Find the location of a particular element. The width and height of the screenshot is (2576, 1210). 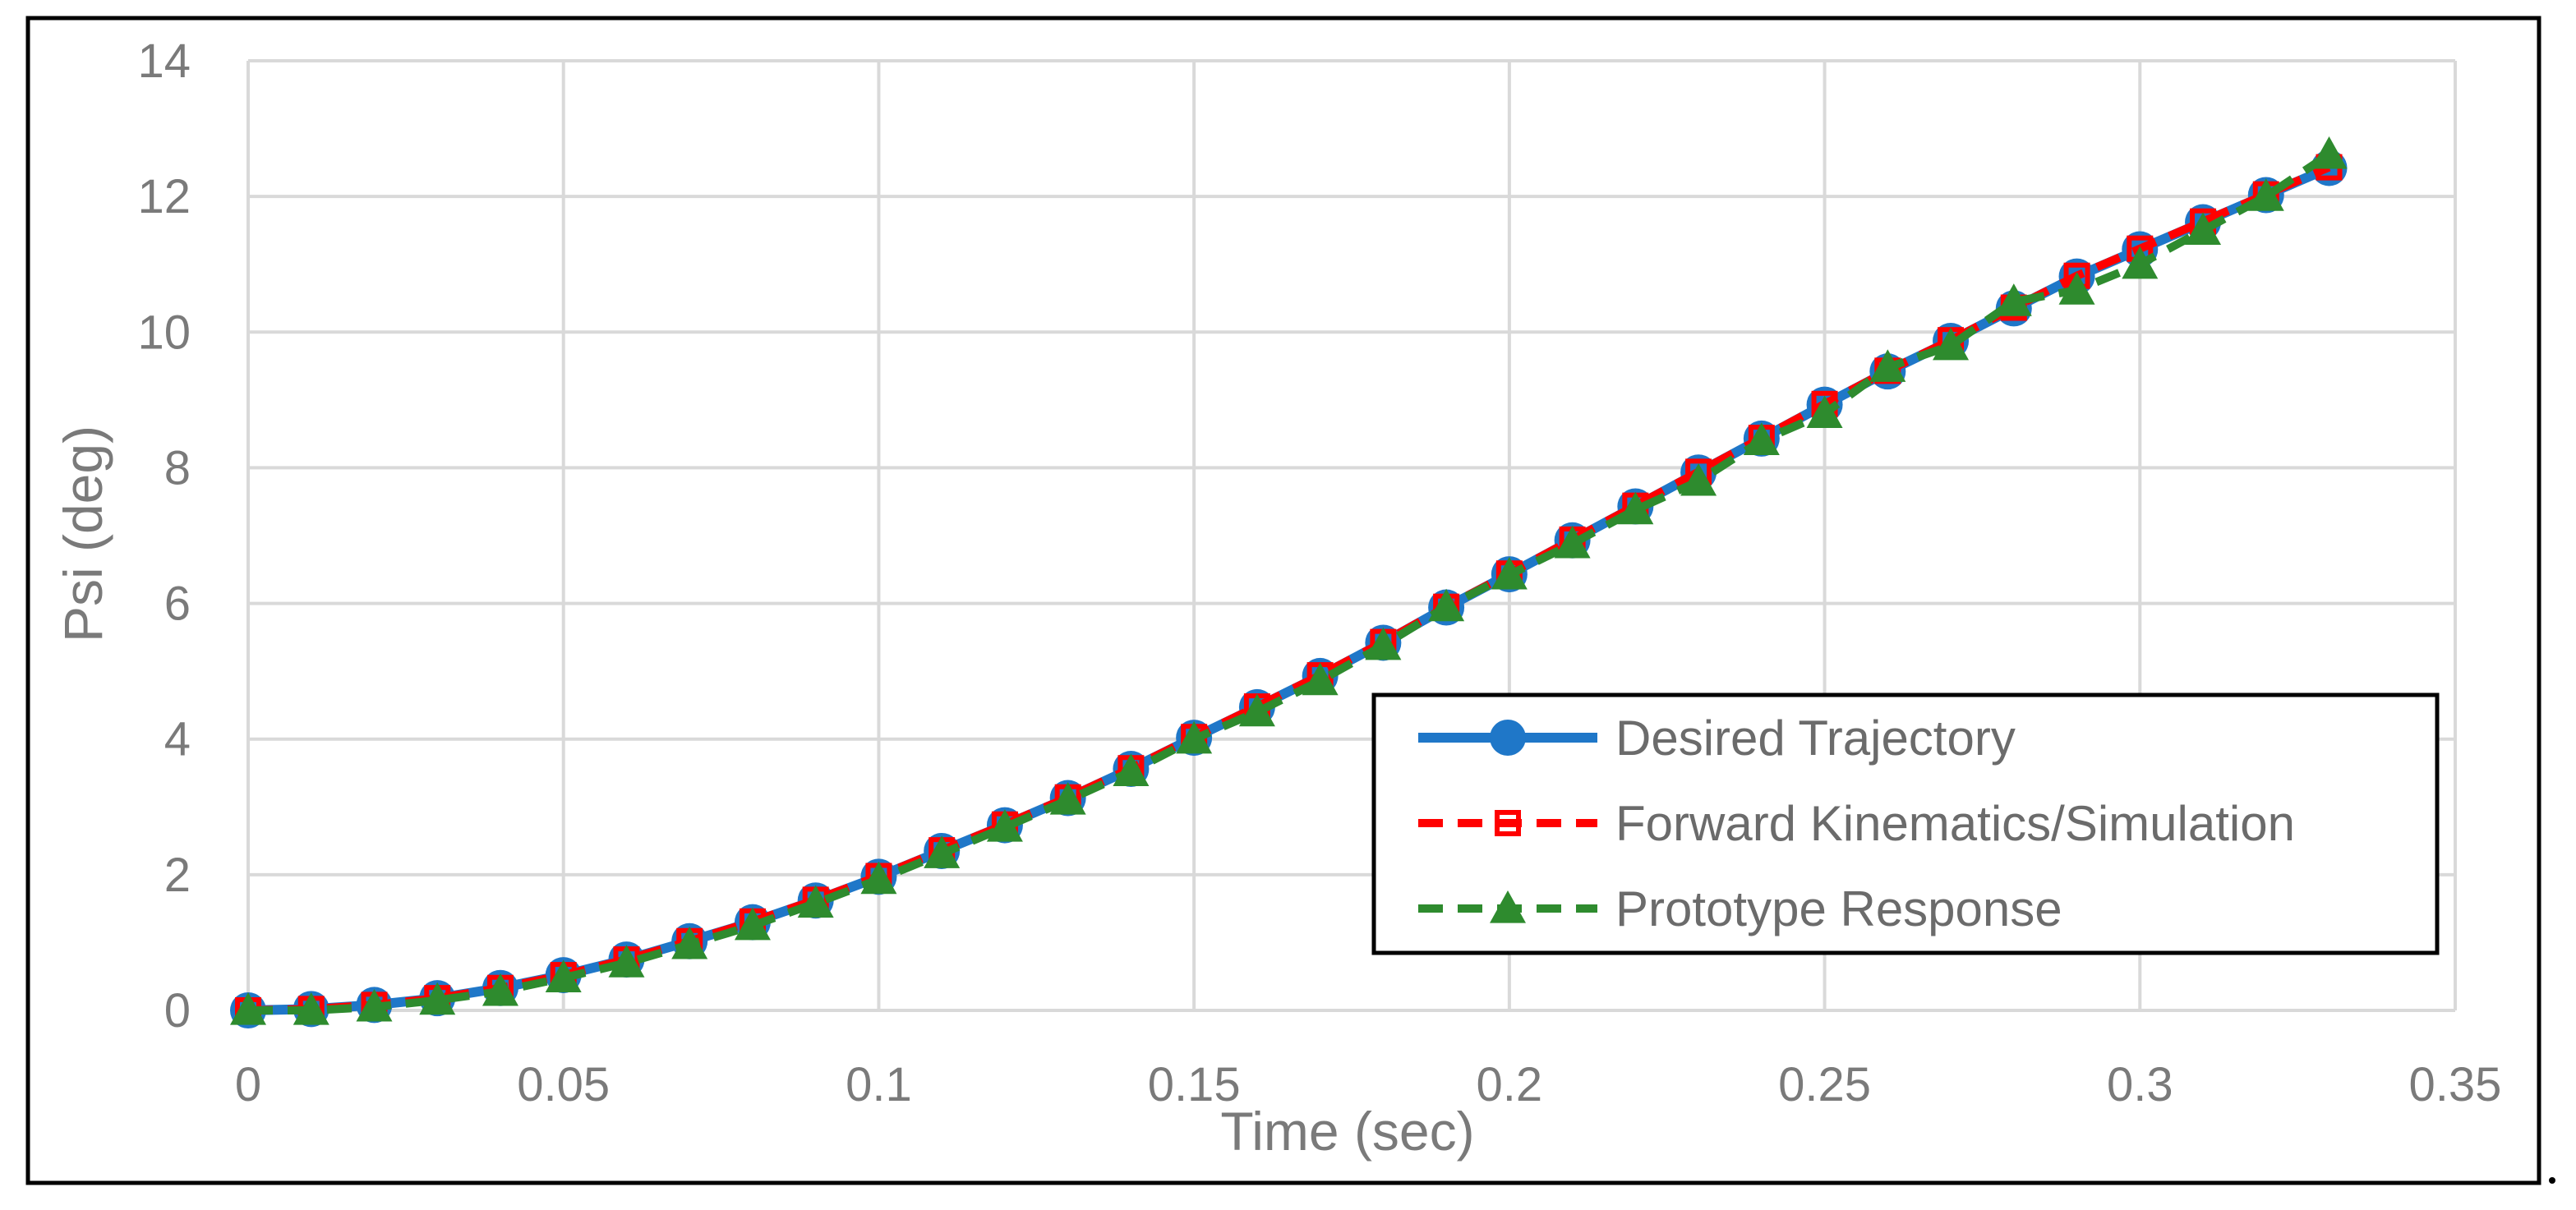

y-tick-label: 4 is located at coordinates (177, 739).